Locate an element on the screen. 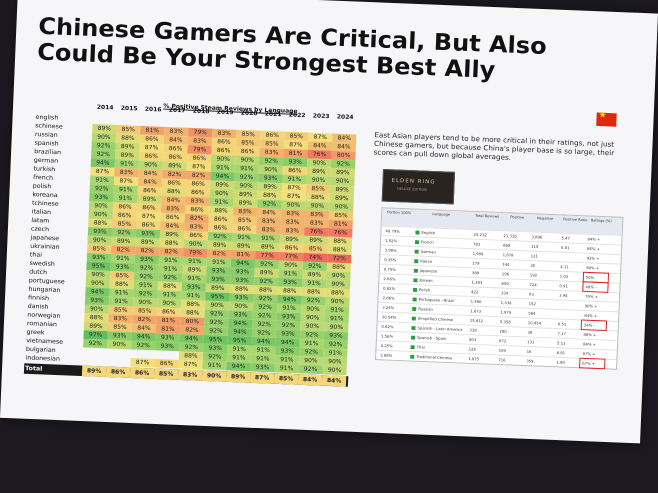 Image resolution: width=658 pixels, height=493 pixels. table-cell: 2.88% is located at coordinates (386, 355).